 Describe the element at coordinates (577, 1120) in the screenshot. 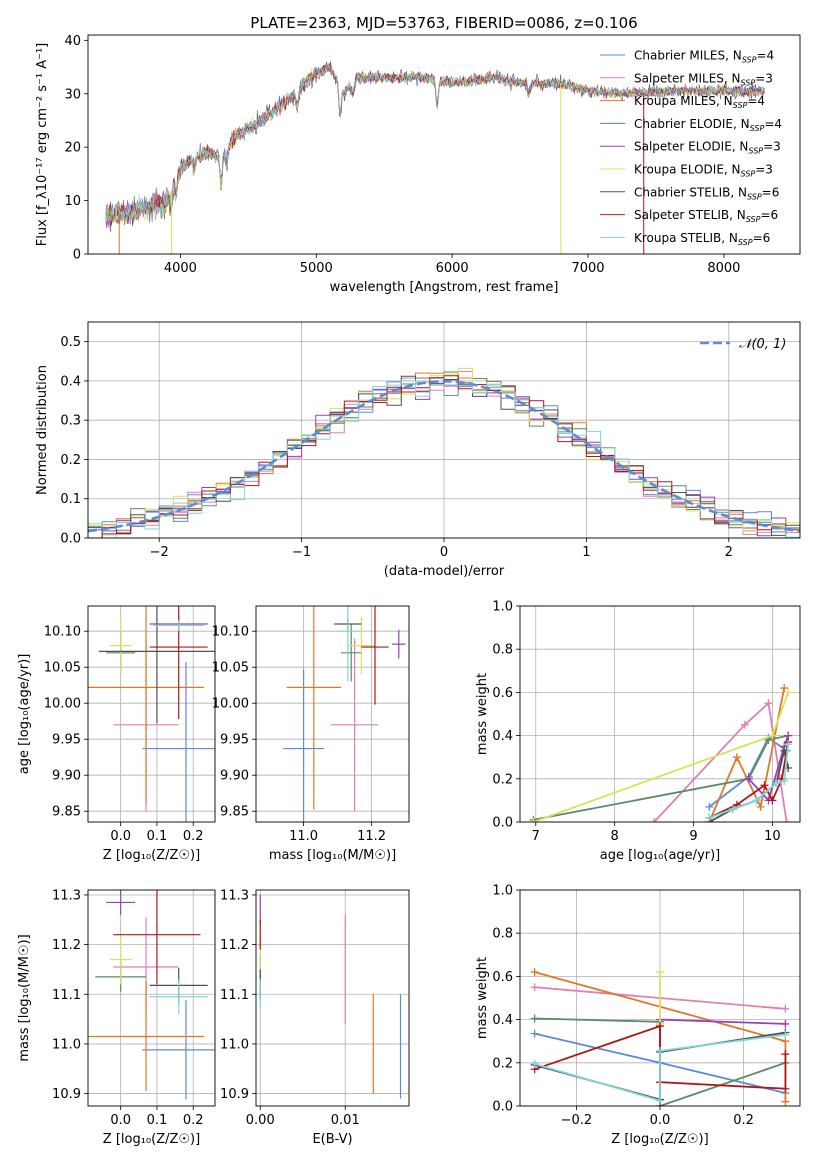

I see `x-tick-label: −0.2` at that location.